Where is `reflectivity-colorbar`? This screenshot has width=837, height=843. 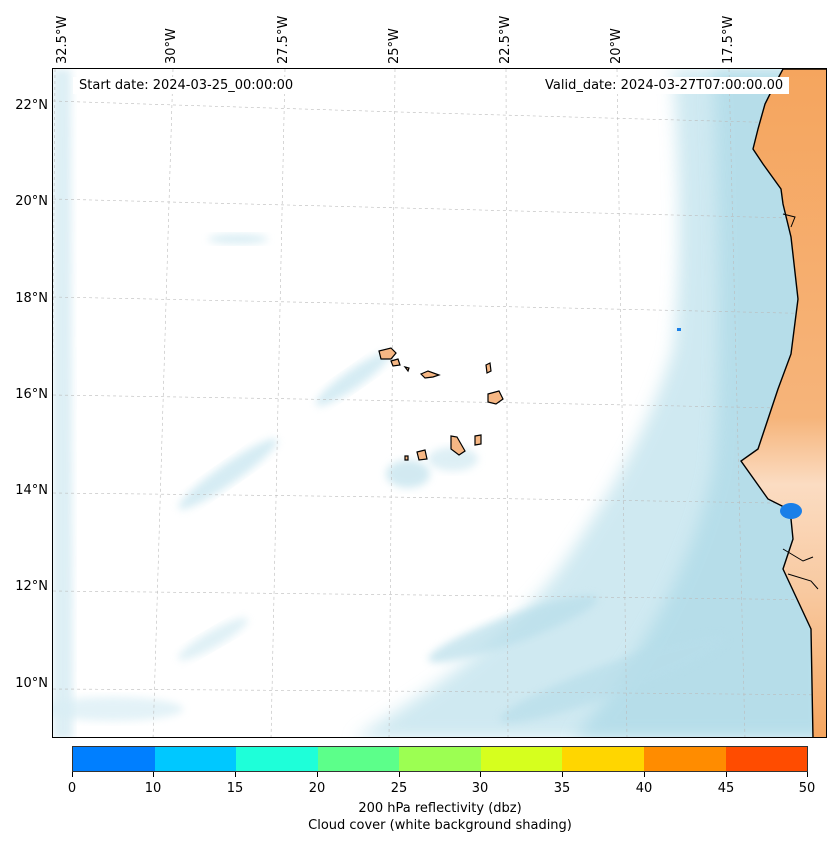
reflectivity-colorbar is located at coordinates (440, 759).